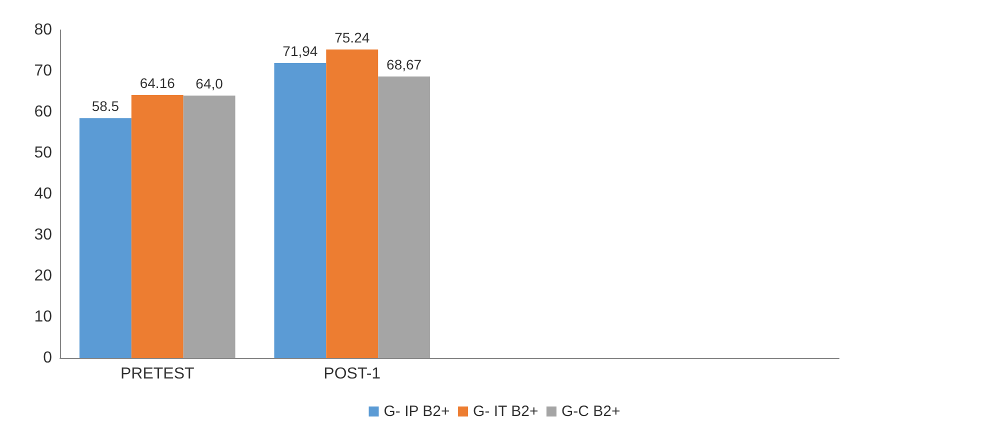  Describe the element at coordinates (404, 64) in the screenshot. I see `data-label: 68,67` at that location.